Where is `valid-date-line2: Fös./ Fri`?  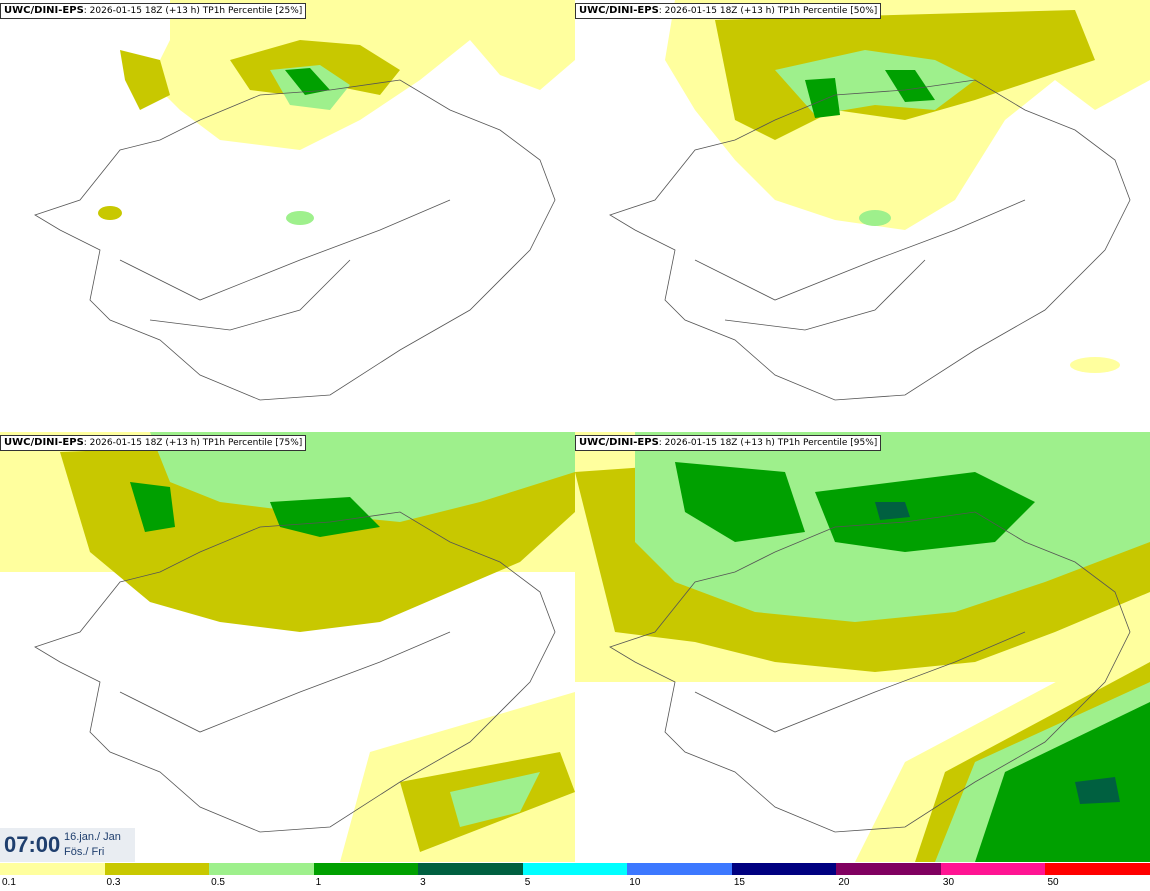
valid-date-line2: Fös./ Fri is located at coordinates (84, 852).